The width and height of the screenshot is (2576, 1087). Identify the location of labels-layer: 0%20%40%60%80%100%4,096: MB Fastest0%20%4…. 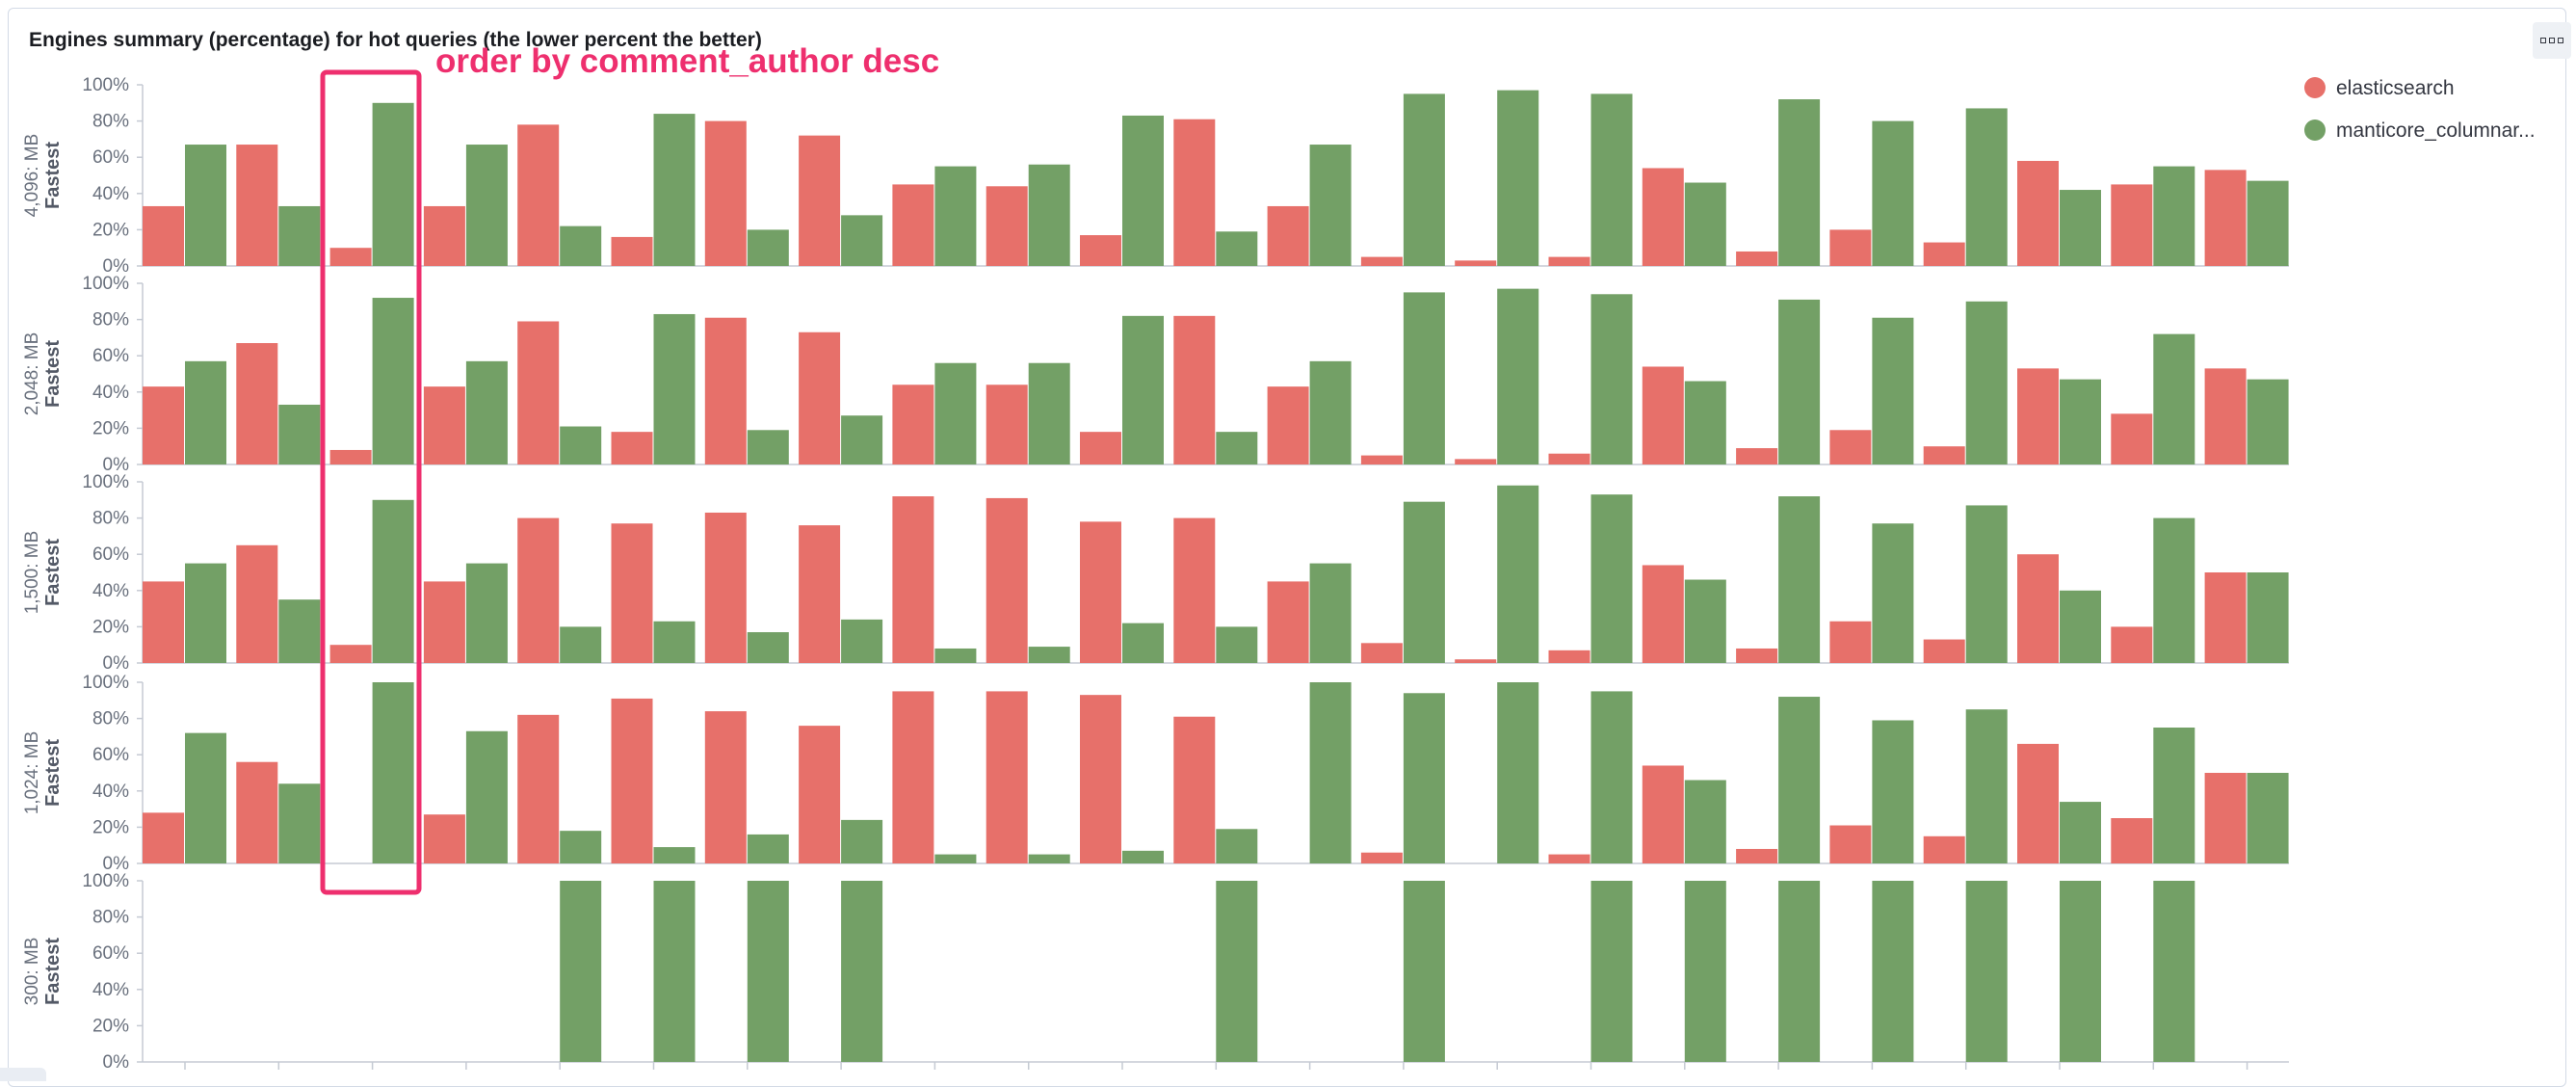
(75, 574).